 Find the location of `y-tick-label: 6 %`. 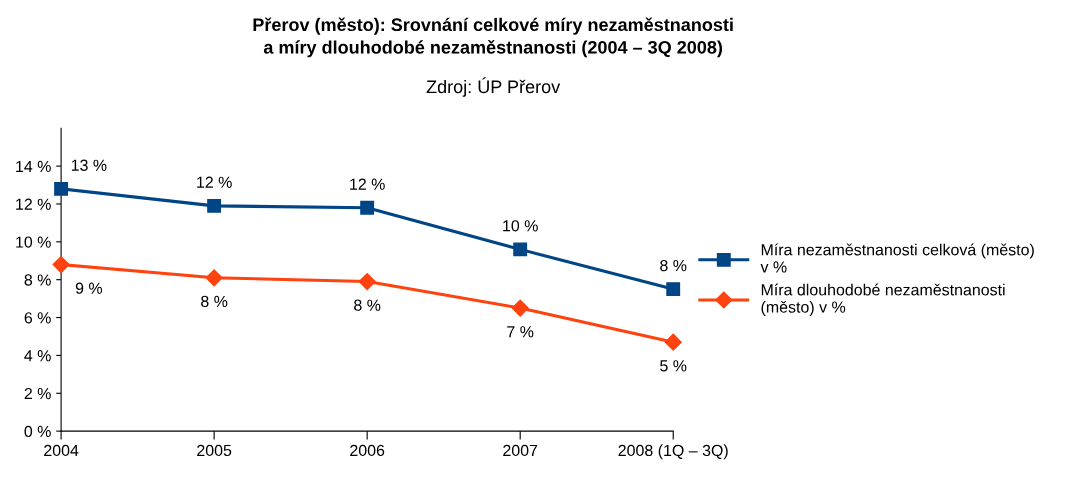

y-tick-label: 6 % is located at coordinates (37, 318).